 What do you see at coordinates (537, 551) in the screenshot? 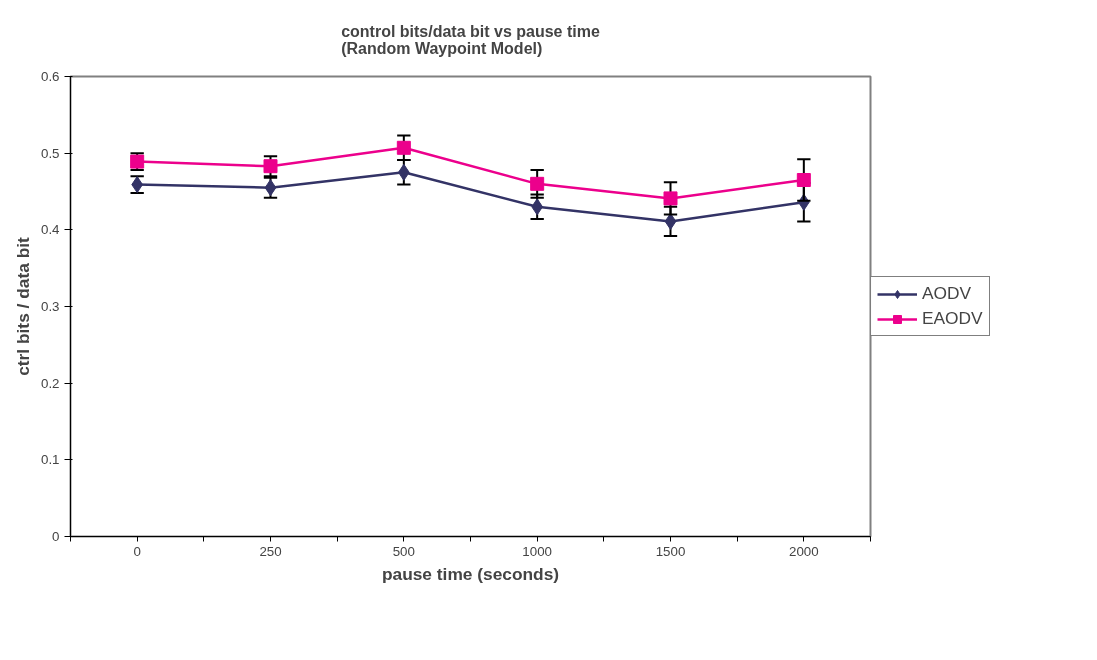
I see `x-tick-label: 1000` at bounding box center [537, 551].